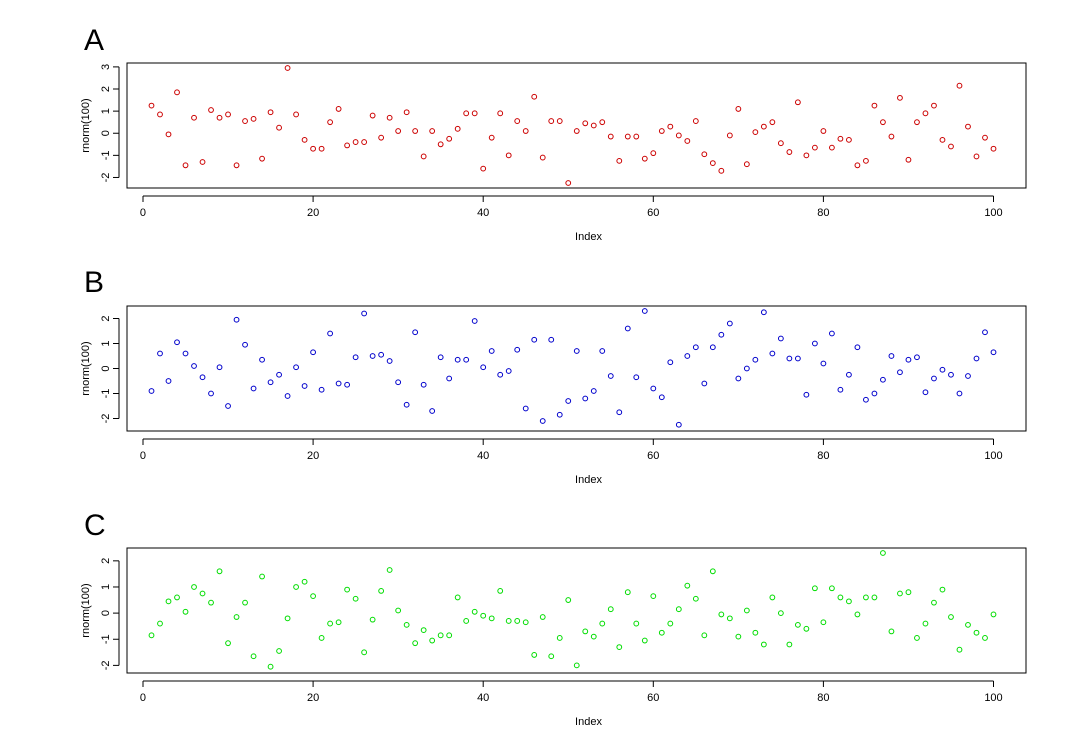 The height and width of the screenshot is (751, 1066). I want to click on panel-letter: C, so click(95, 525).